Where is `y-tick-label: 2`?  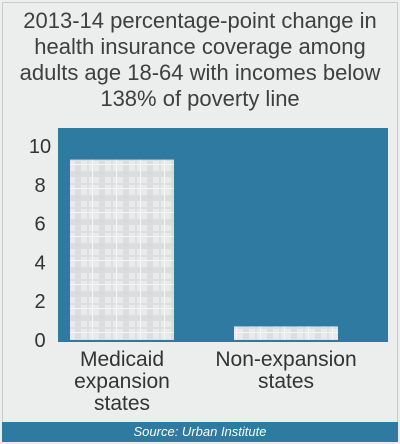 y-tick-label: 2 is located at coordinates (39, 302).